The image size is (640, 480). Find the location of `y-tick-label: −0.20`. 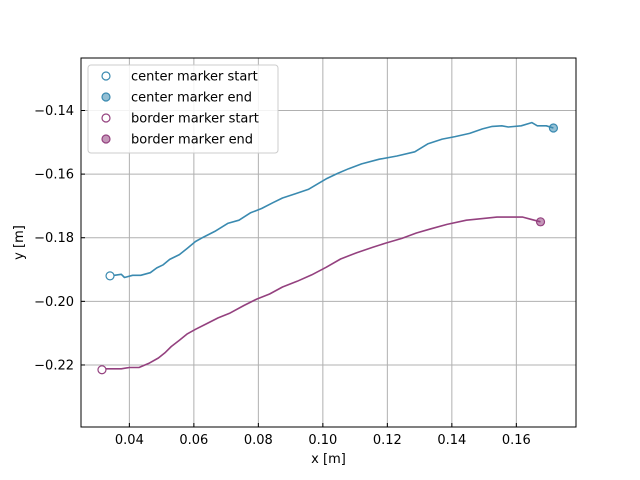

y-tick-label: −0.20 is located at coordinates (54, 302).